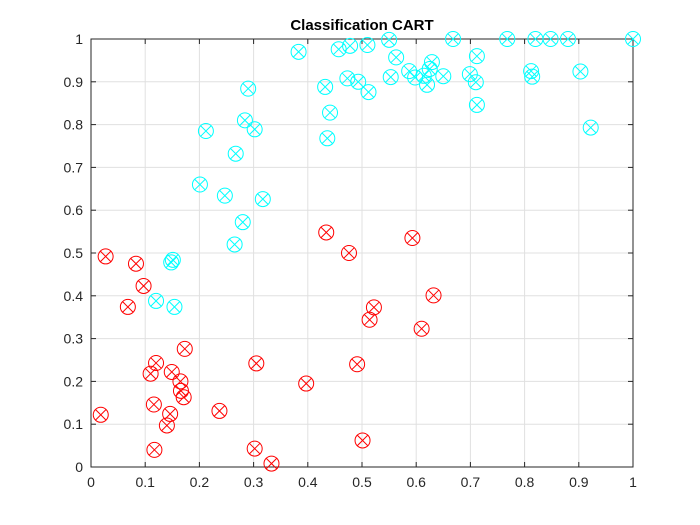 Image resolution: width=700 pixels, height=525 pixels. I want to click on x-tick-label: 0.8, so click(525, 482).